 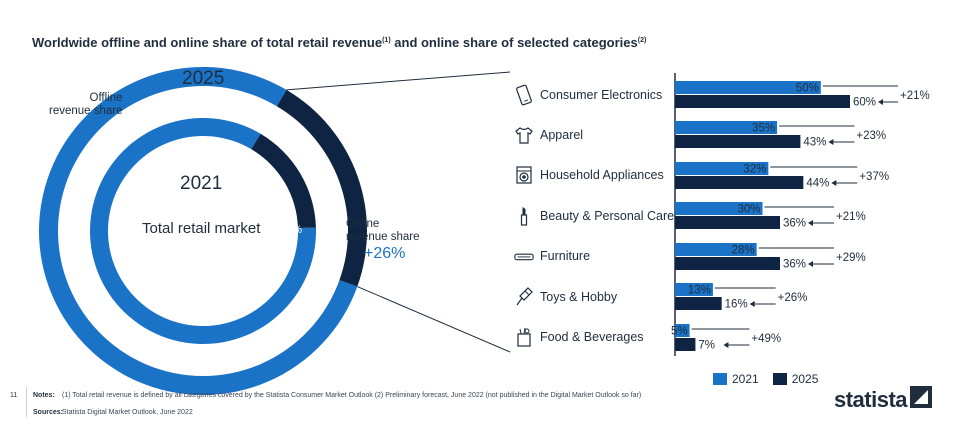 I want to click on center-label: Total retail market, so click(x=201, y=228).